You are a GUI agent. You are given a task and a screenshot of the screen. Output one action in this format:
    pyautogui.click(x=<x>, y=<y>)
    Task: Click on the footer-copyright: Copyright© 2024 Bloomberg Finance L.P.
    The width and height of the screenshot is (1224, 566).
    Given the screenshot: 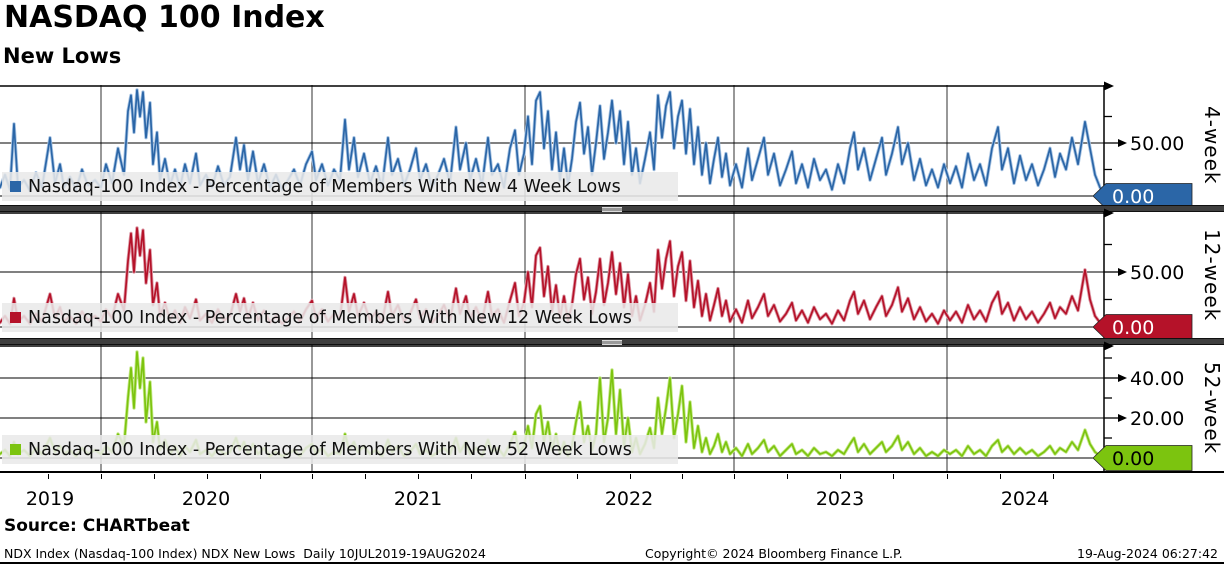 What is the action you would take?
    pyautogui.click(x=774, y=553)
    